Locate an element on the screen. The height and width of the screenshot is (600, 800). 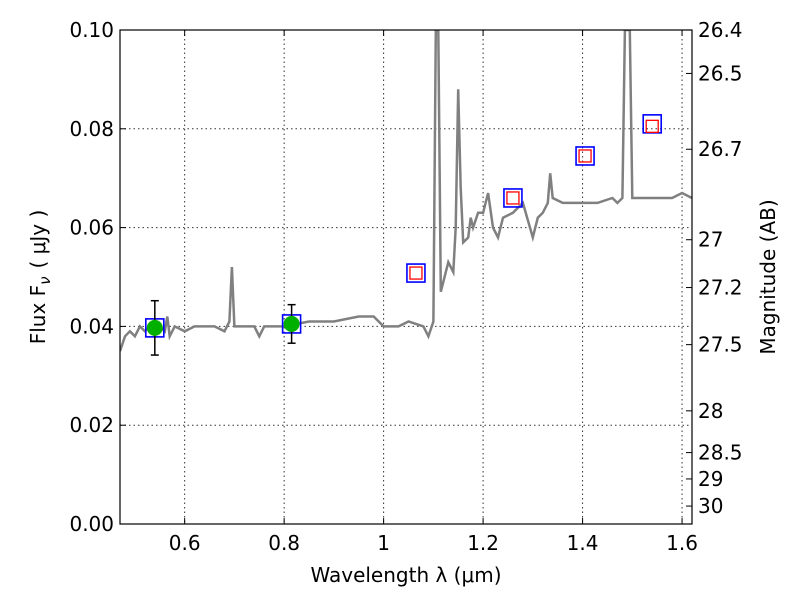
x-tick-label: 1.4 is located at coordinates (583, 543).